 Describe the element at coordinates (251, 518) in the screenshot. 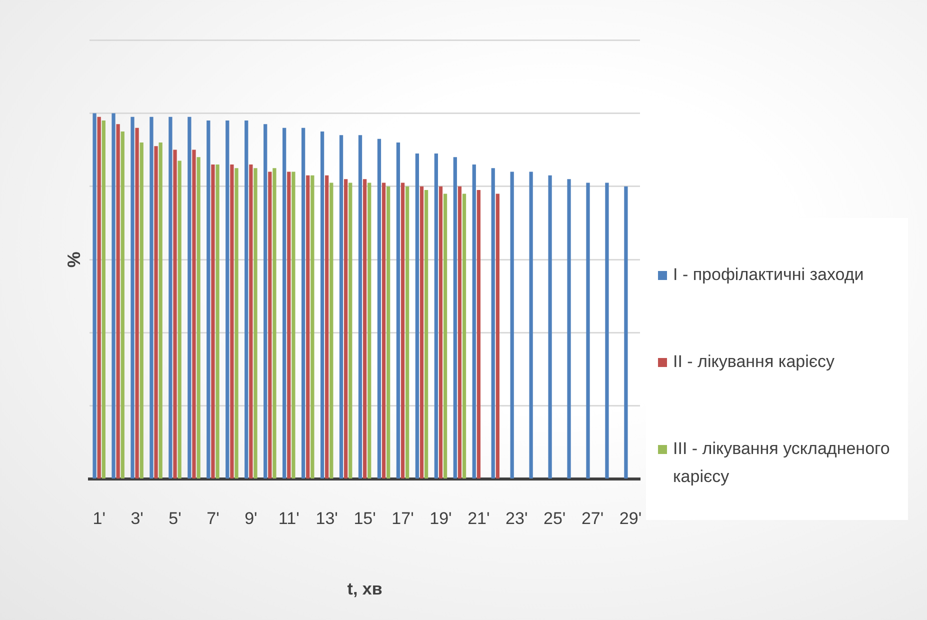

I see `x-tick-label: 9'` at that location.